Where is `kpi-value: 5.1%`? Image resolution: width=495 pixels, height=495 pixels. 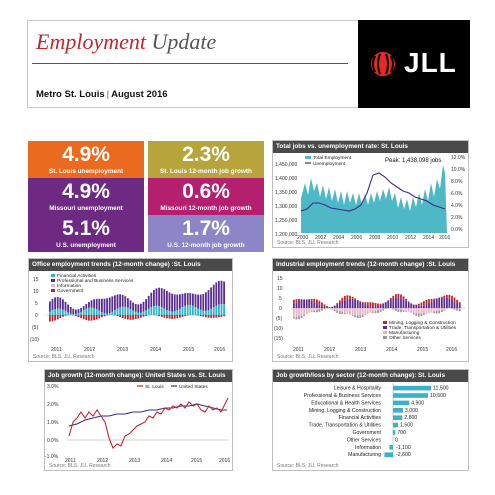
kpi-value: 5.1% is located at coordinates (86, 228).